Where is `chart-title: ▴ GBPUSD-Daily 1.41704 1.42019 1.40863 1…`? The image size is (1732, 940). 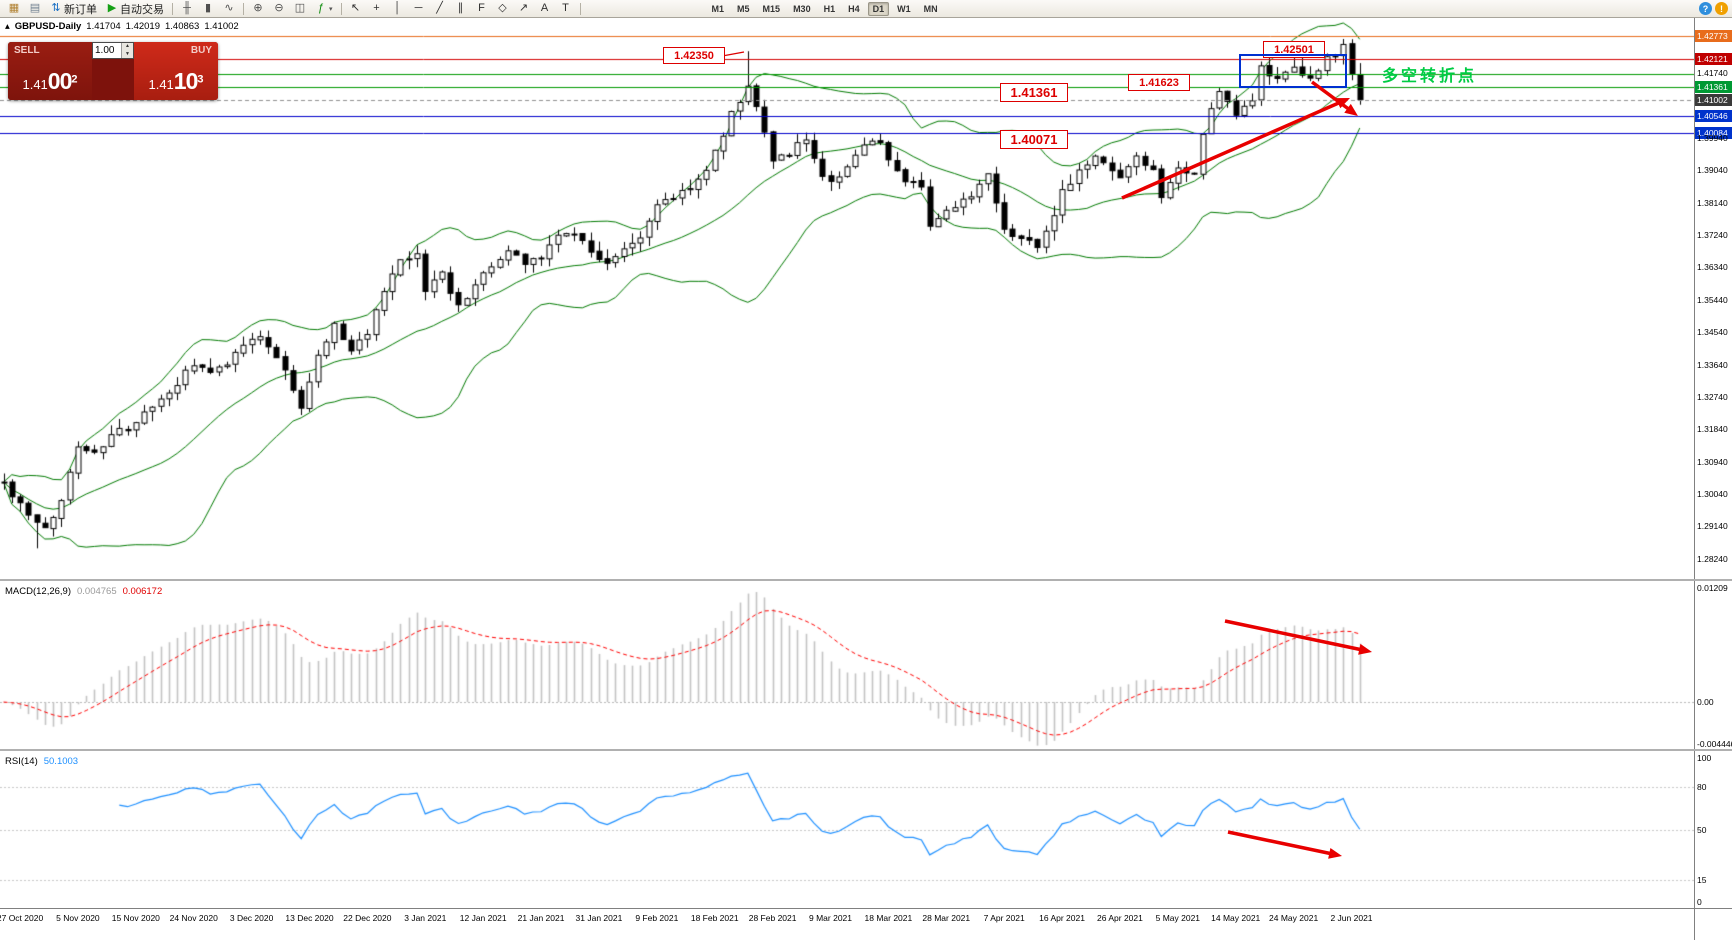 chart-title: ▴ GBPUSD-Daily 1.41704 1.42019 1.40863 1… is located at coordinates (122, 26).